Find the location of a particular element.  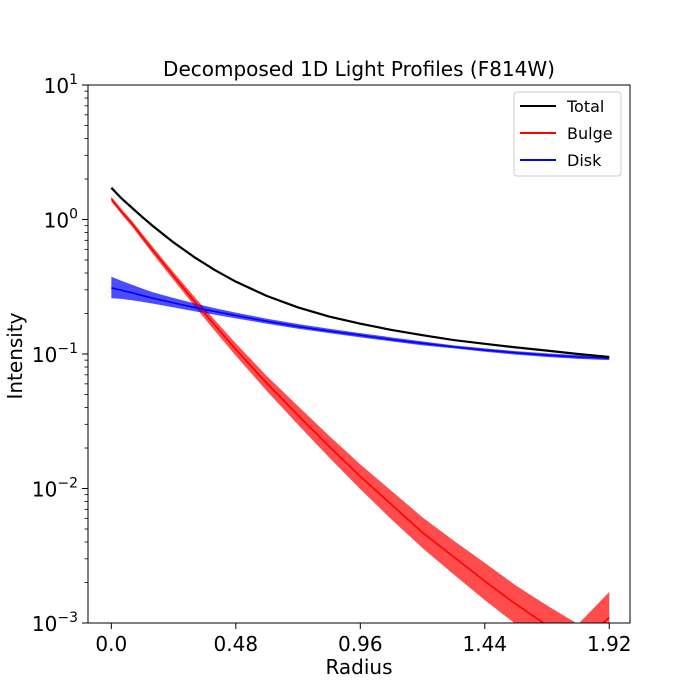

chart-title: Decomposed 1D Light Profiles (F814W) is located at coordinates (359, 69).